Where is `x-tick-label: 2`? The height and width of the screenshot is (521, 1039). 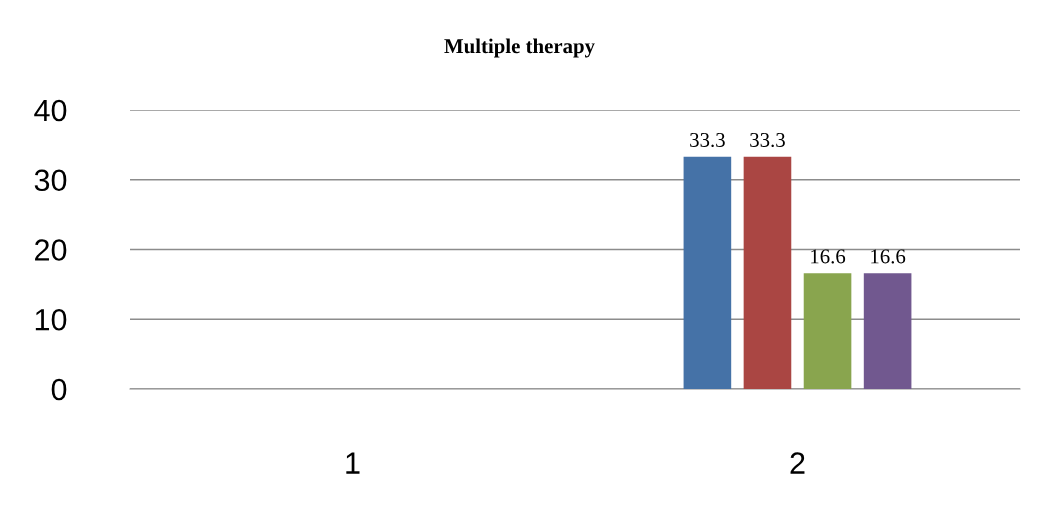
x-tick-label: 2 is located at coordinates (797, 463).